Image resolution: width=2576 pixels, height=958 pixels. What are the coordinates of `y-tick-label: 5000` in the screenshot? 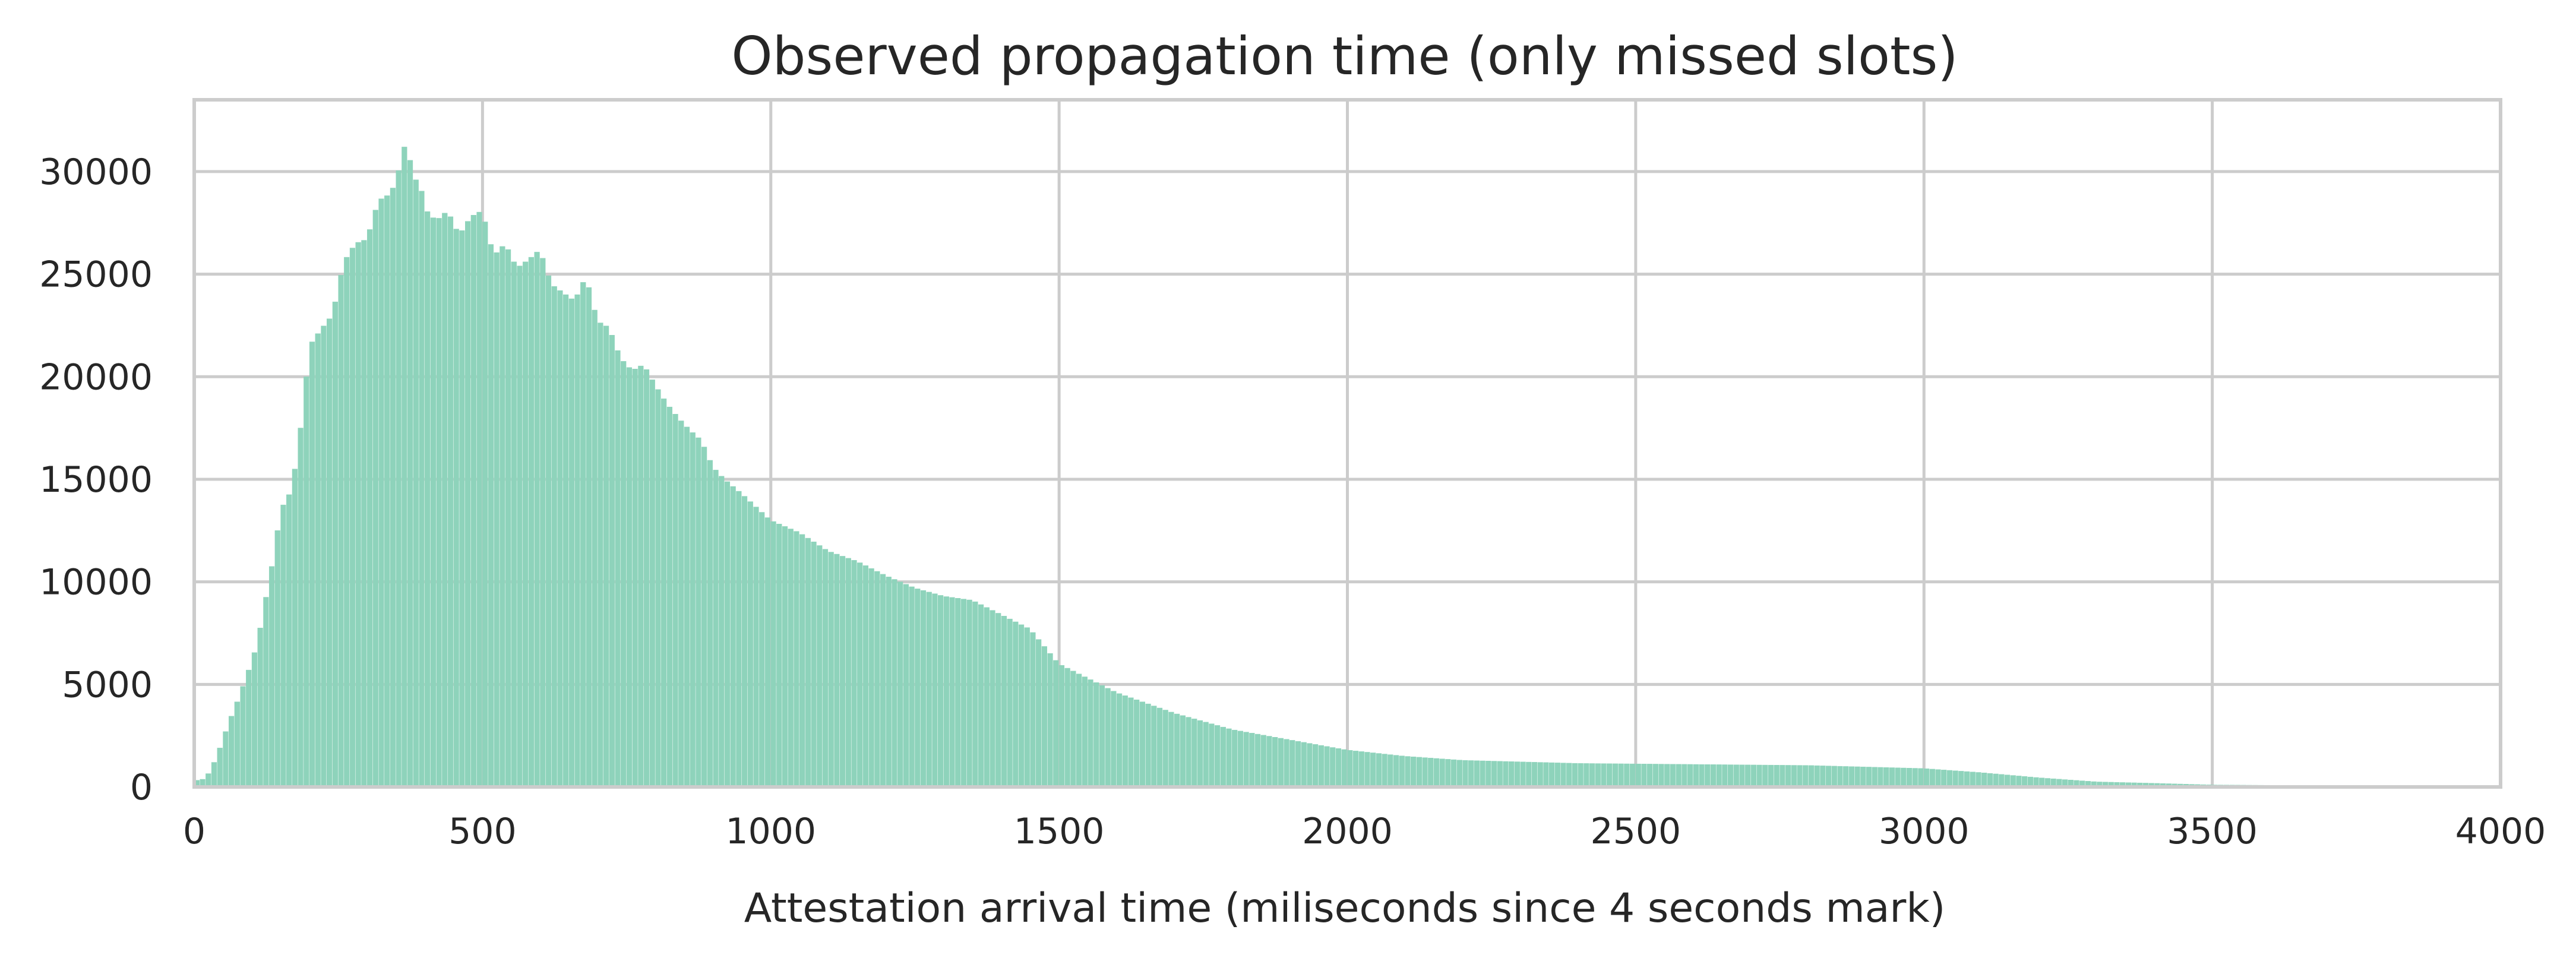 It's located at (107, 685).